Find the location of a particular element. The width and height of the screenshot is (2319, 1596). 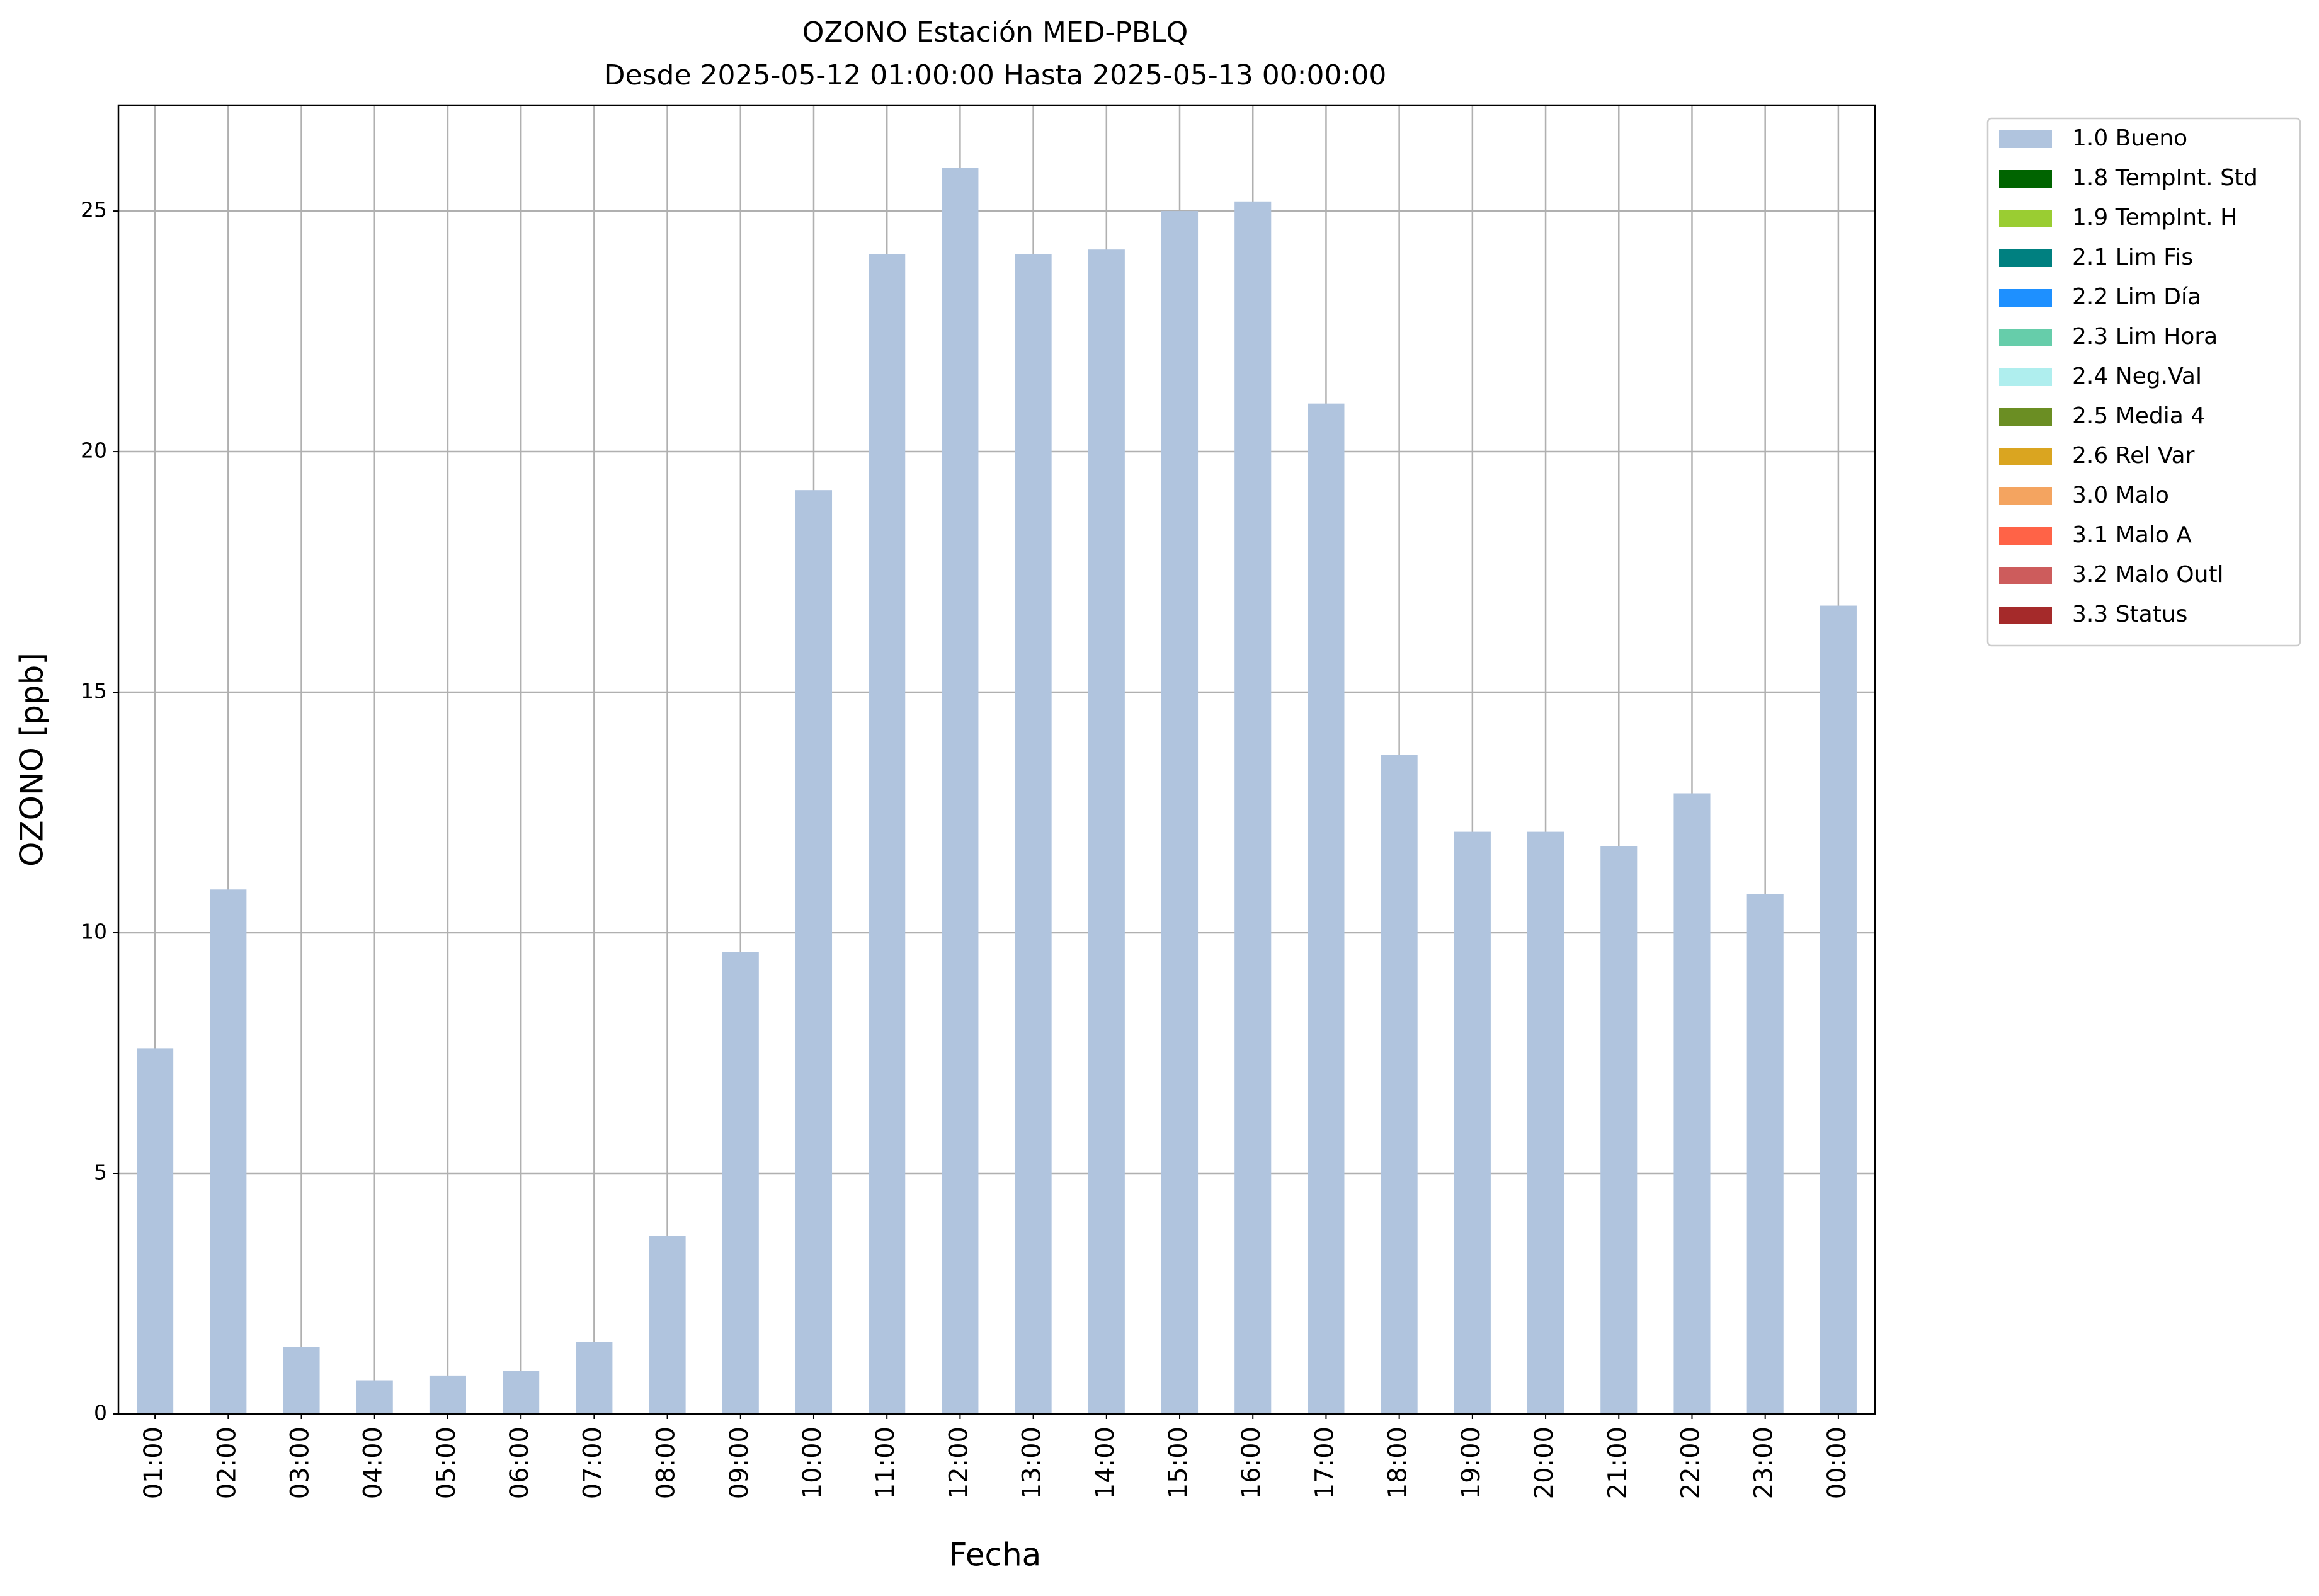

x-tick-label: 23:00 is located at coordinates (1764, 1463).